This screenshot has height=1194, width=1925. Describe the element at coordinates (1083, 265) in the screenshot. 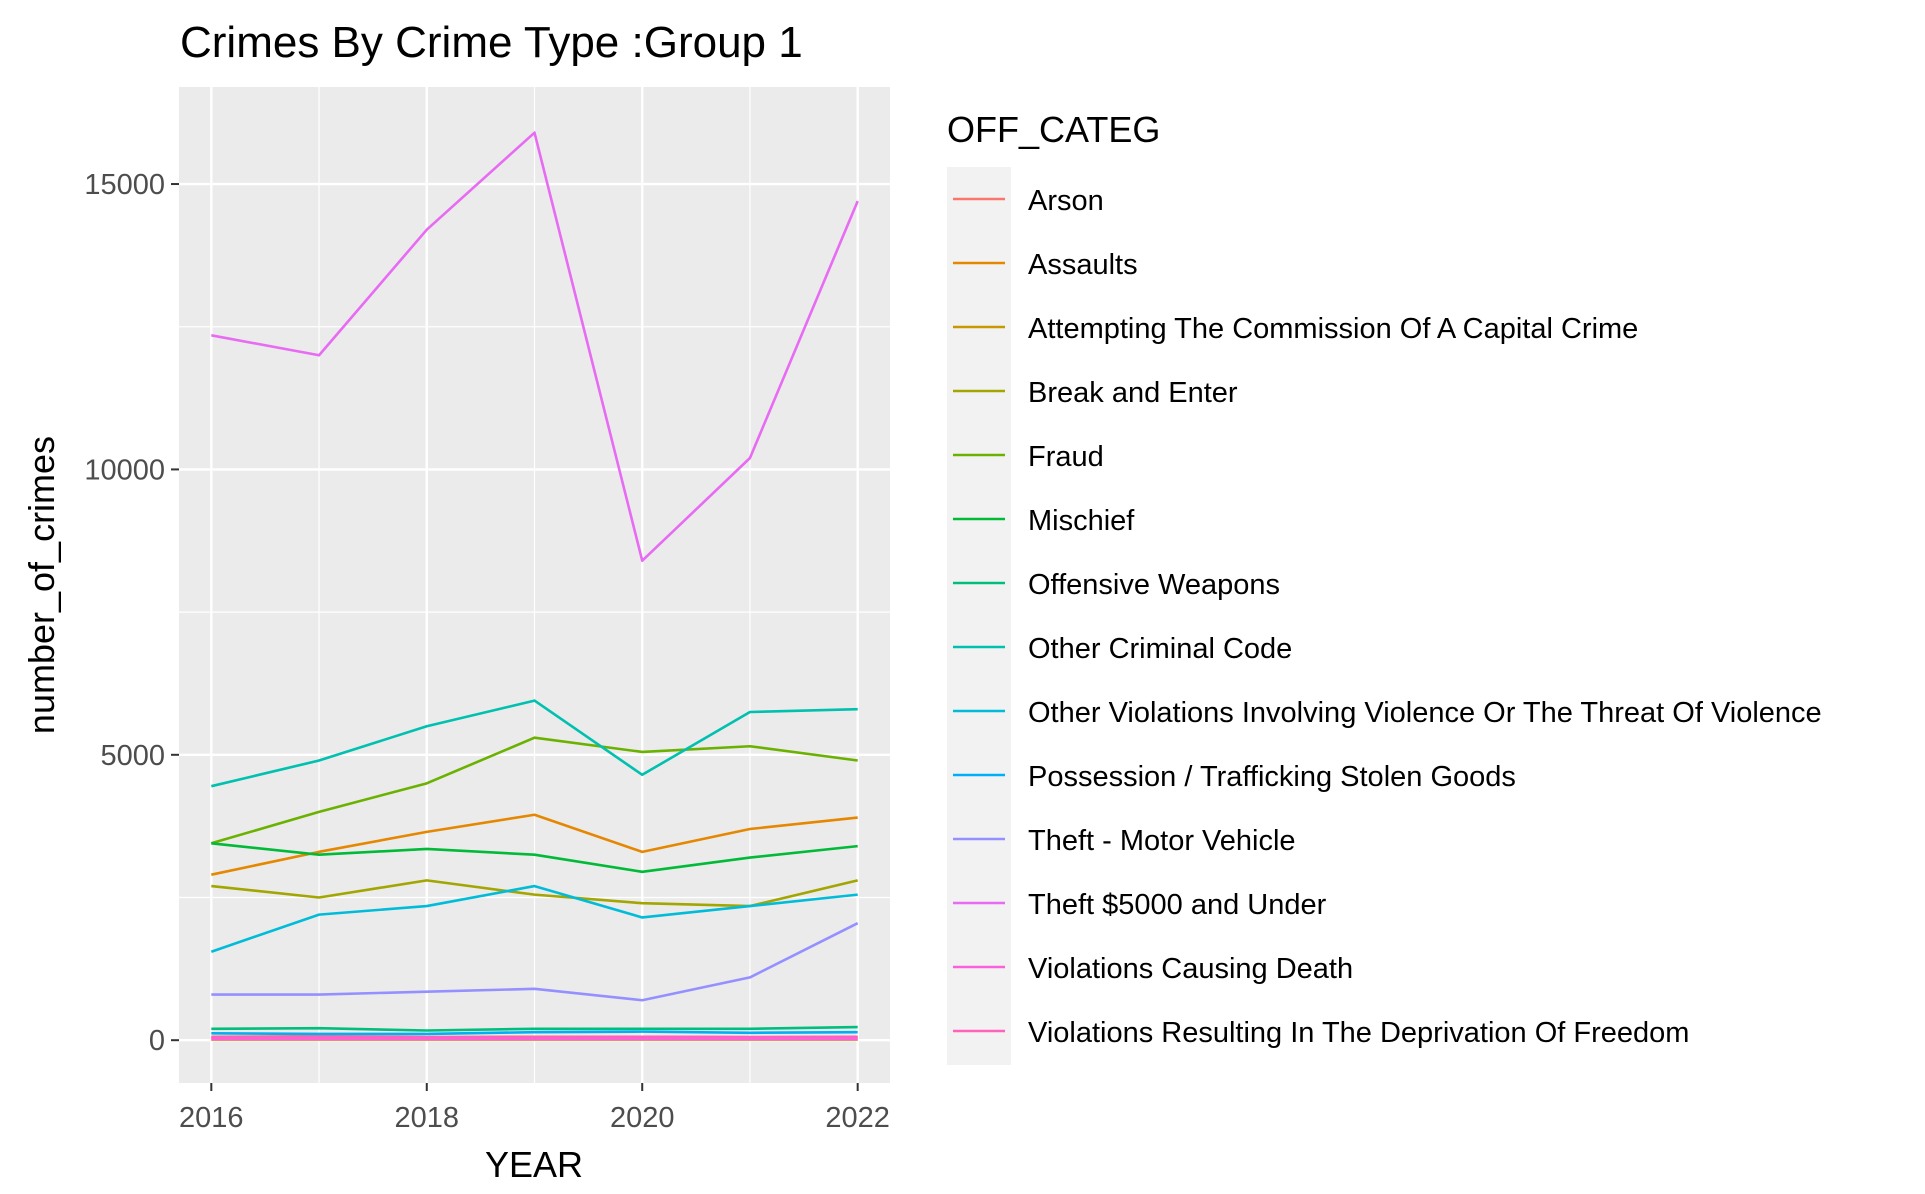

I see `legend-label: Assaults` at that location.